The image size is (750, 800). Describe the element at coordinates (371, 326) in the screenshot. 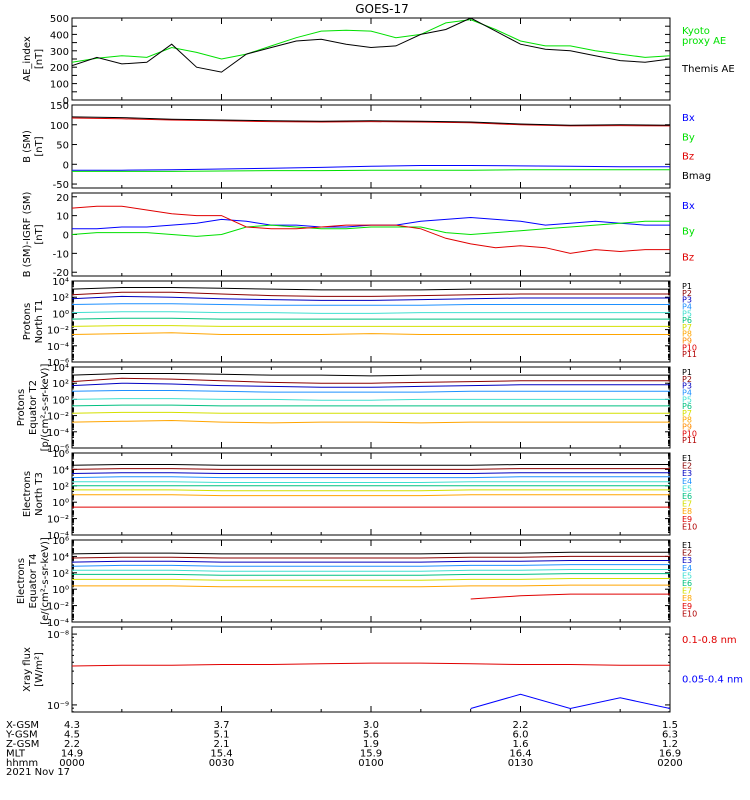

I see `series-line-p7` at that location.